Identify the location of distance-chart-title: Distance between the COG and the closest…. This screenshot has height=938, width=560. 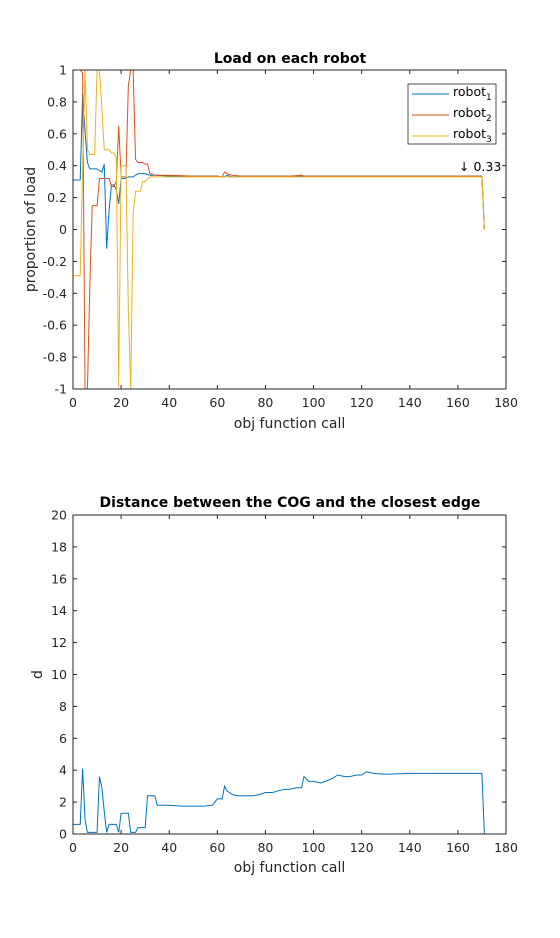
(290, 503).